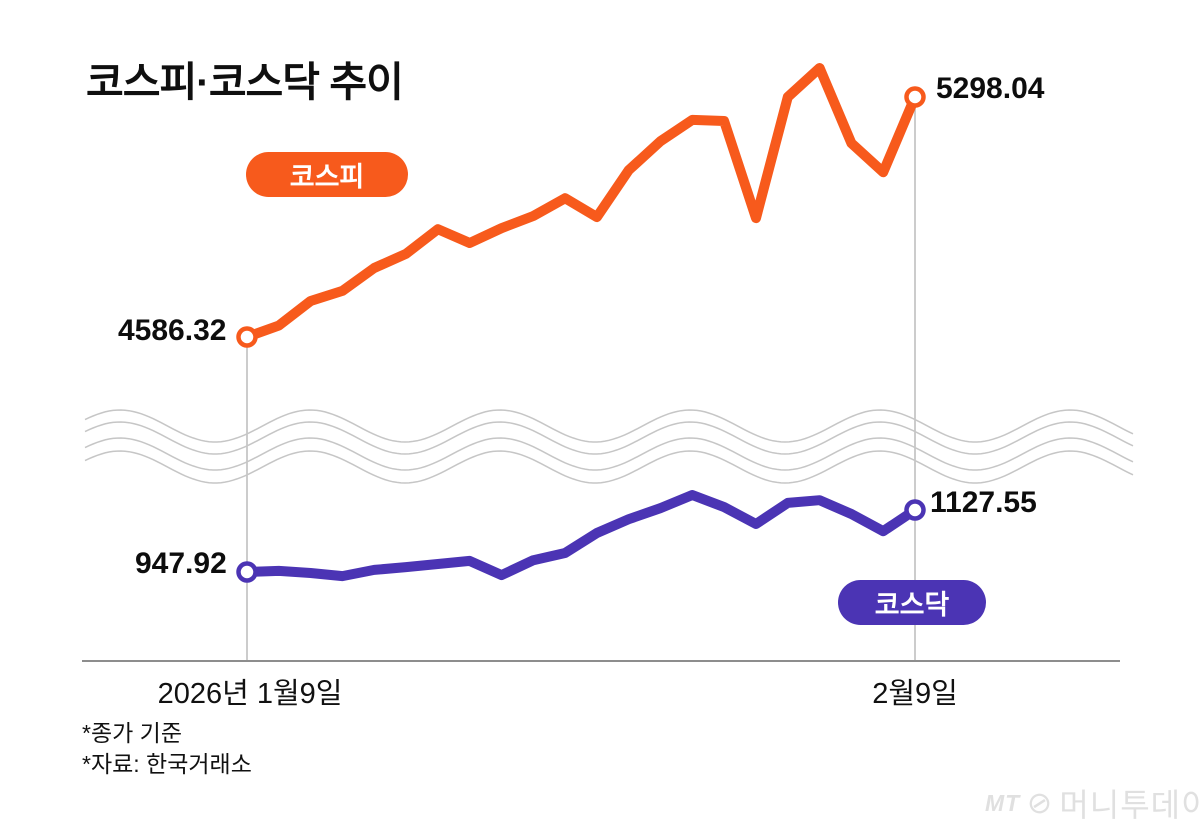  Describe the element at coordinates (990, 88) in the screenshot. I see `kospi-end-value: 5298.04` at that location.